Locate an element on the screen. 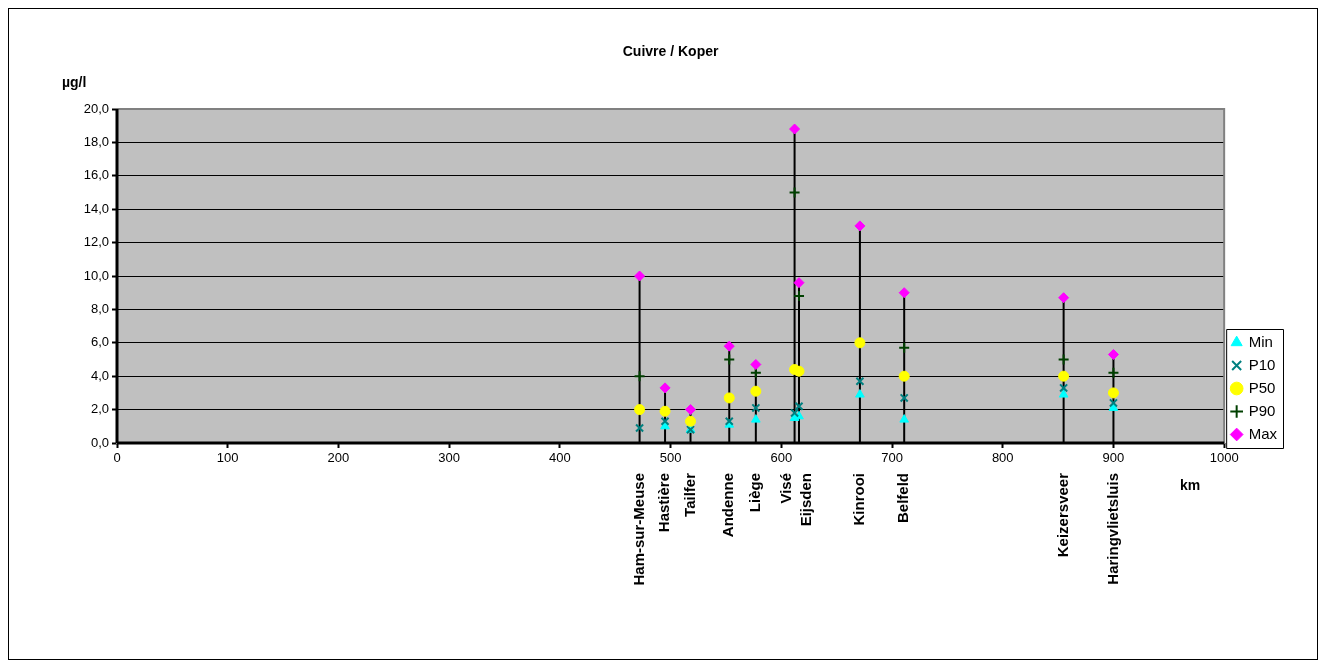 This screenshot has height=668, width=1327. legend-label: Max is located at coordinates (1263, 433).